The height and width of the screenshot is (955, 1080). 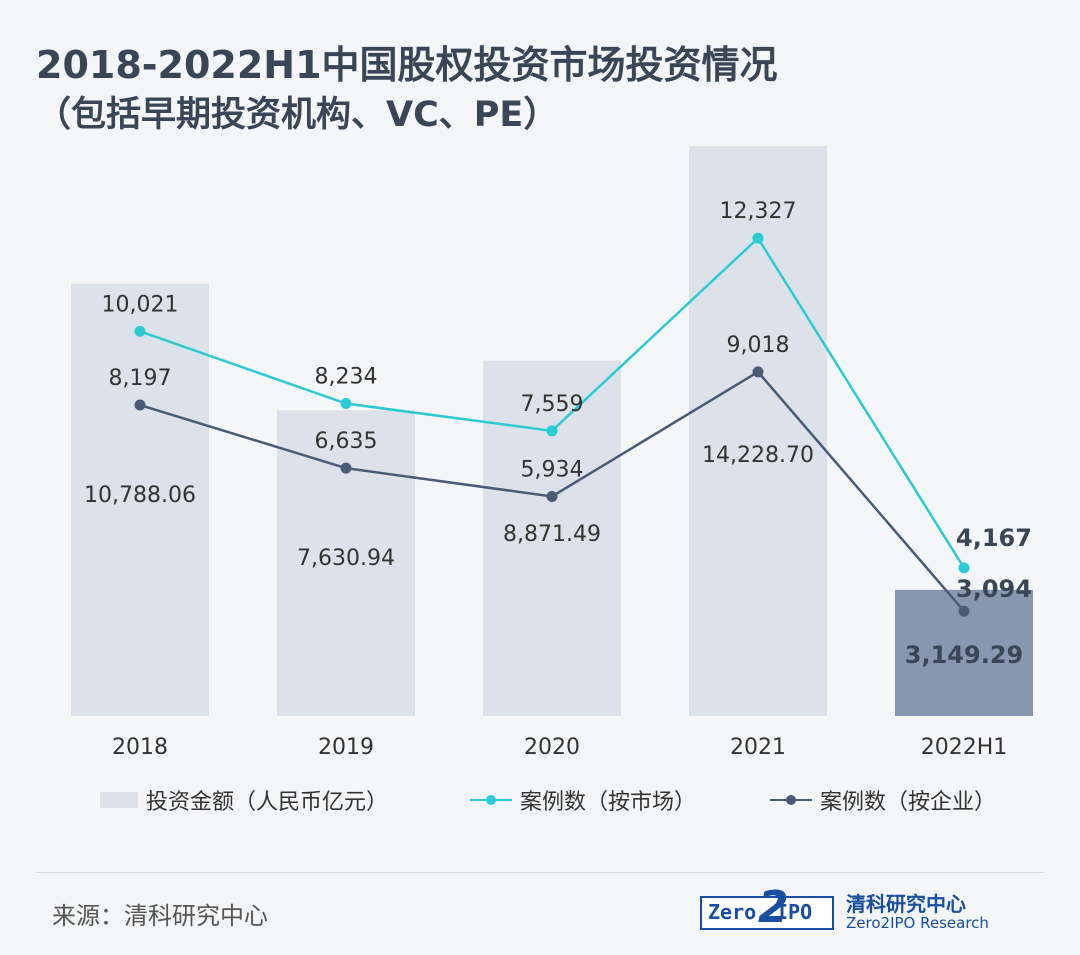 What do you see at coordinates (346, 558) in the screenshot?
I see `bar-label-2019: 7,630.94` at bounding box center [346, 558].